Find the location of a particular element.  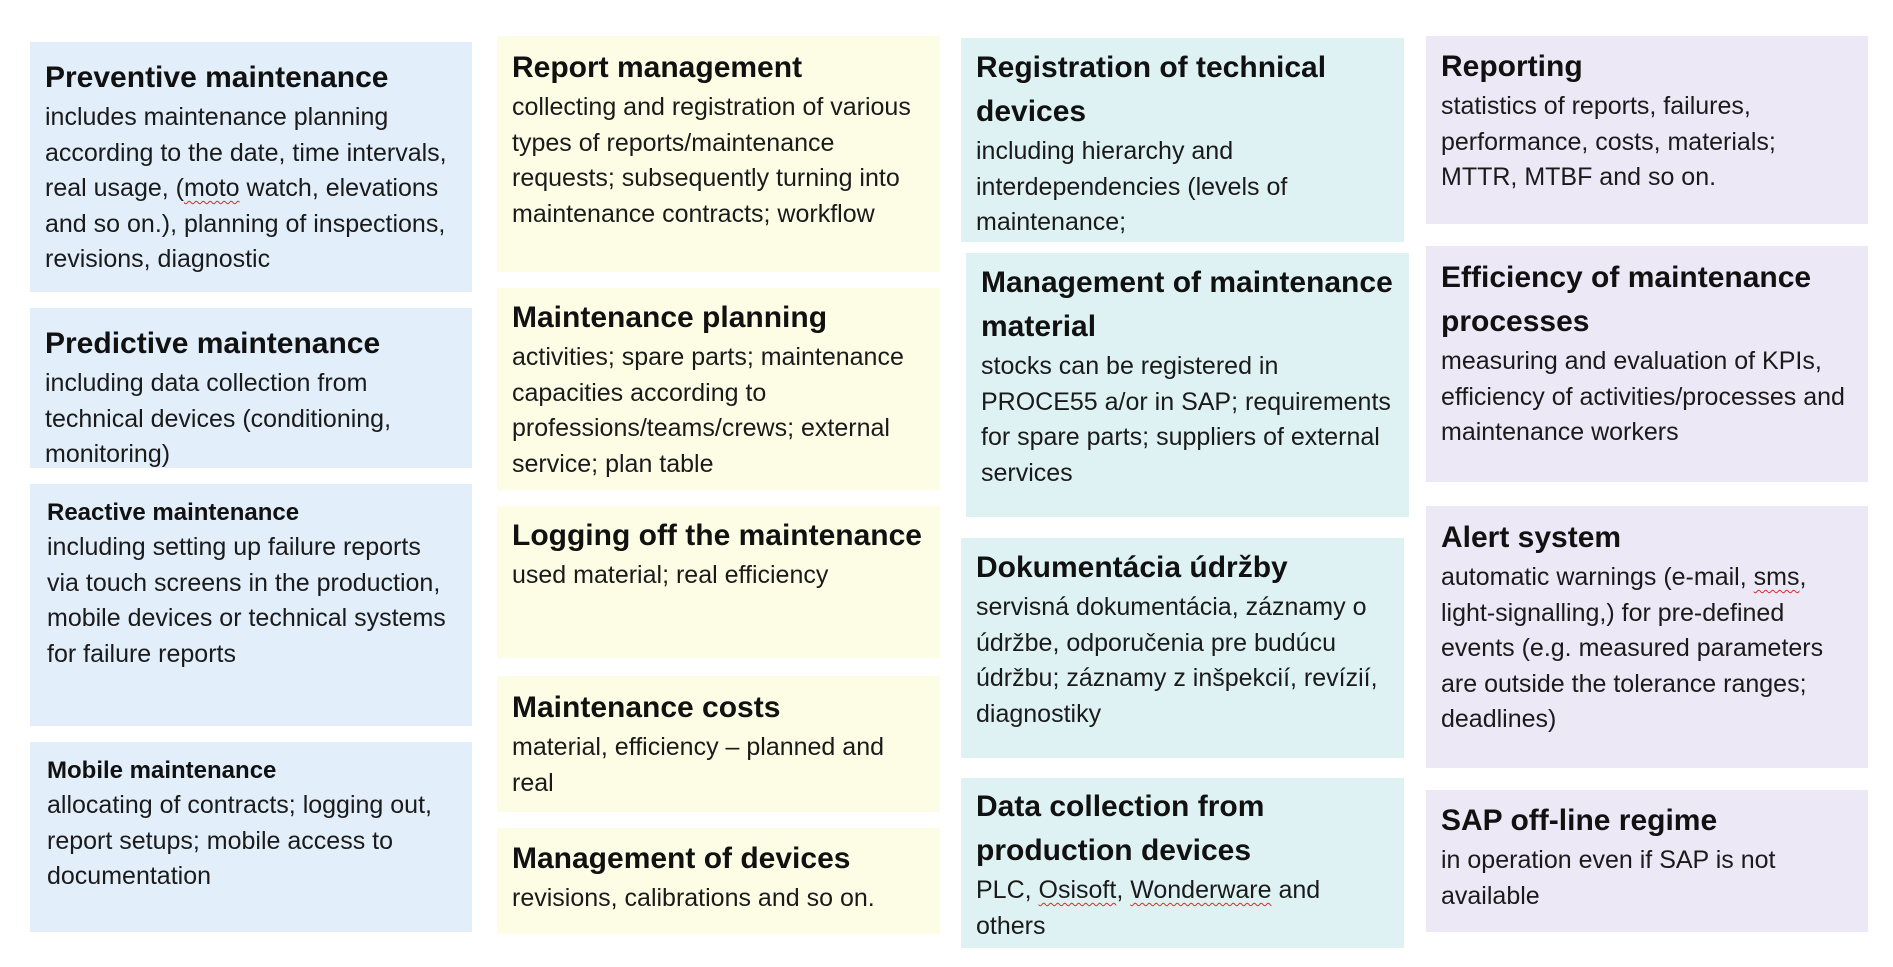

card-body: used material; real efficiency is located at coordinates (670, 575).